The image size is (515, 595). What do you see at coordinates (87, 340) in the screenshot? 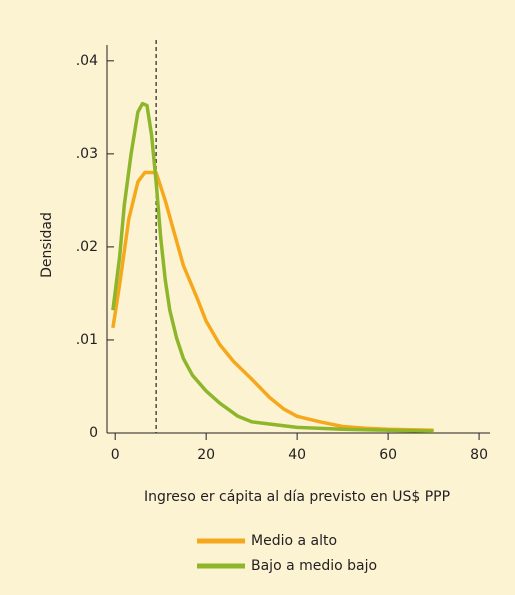
I see `y-tick-label: .01` at bounding box center [87, 340].